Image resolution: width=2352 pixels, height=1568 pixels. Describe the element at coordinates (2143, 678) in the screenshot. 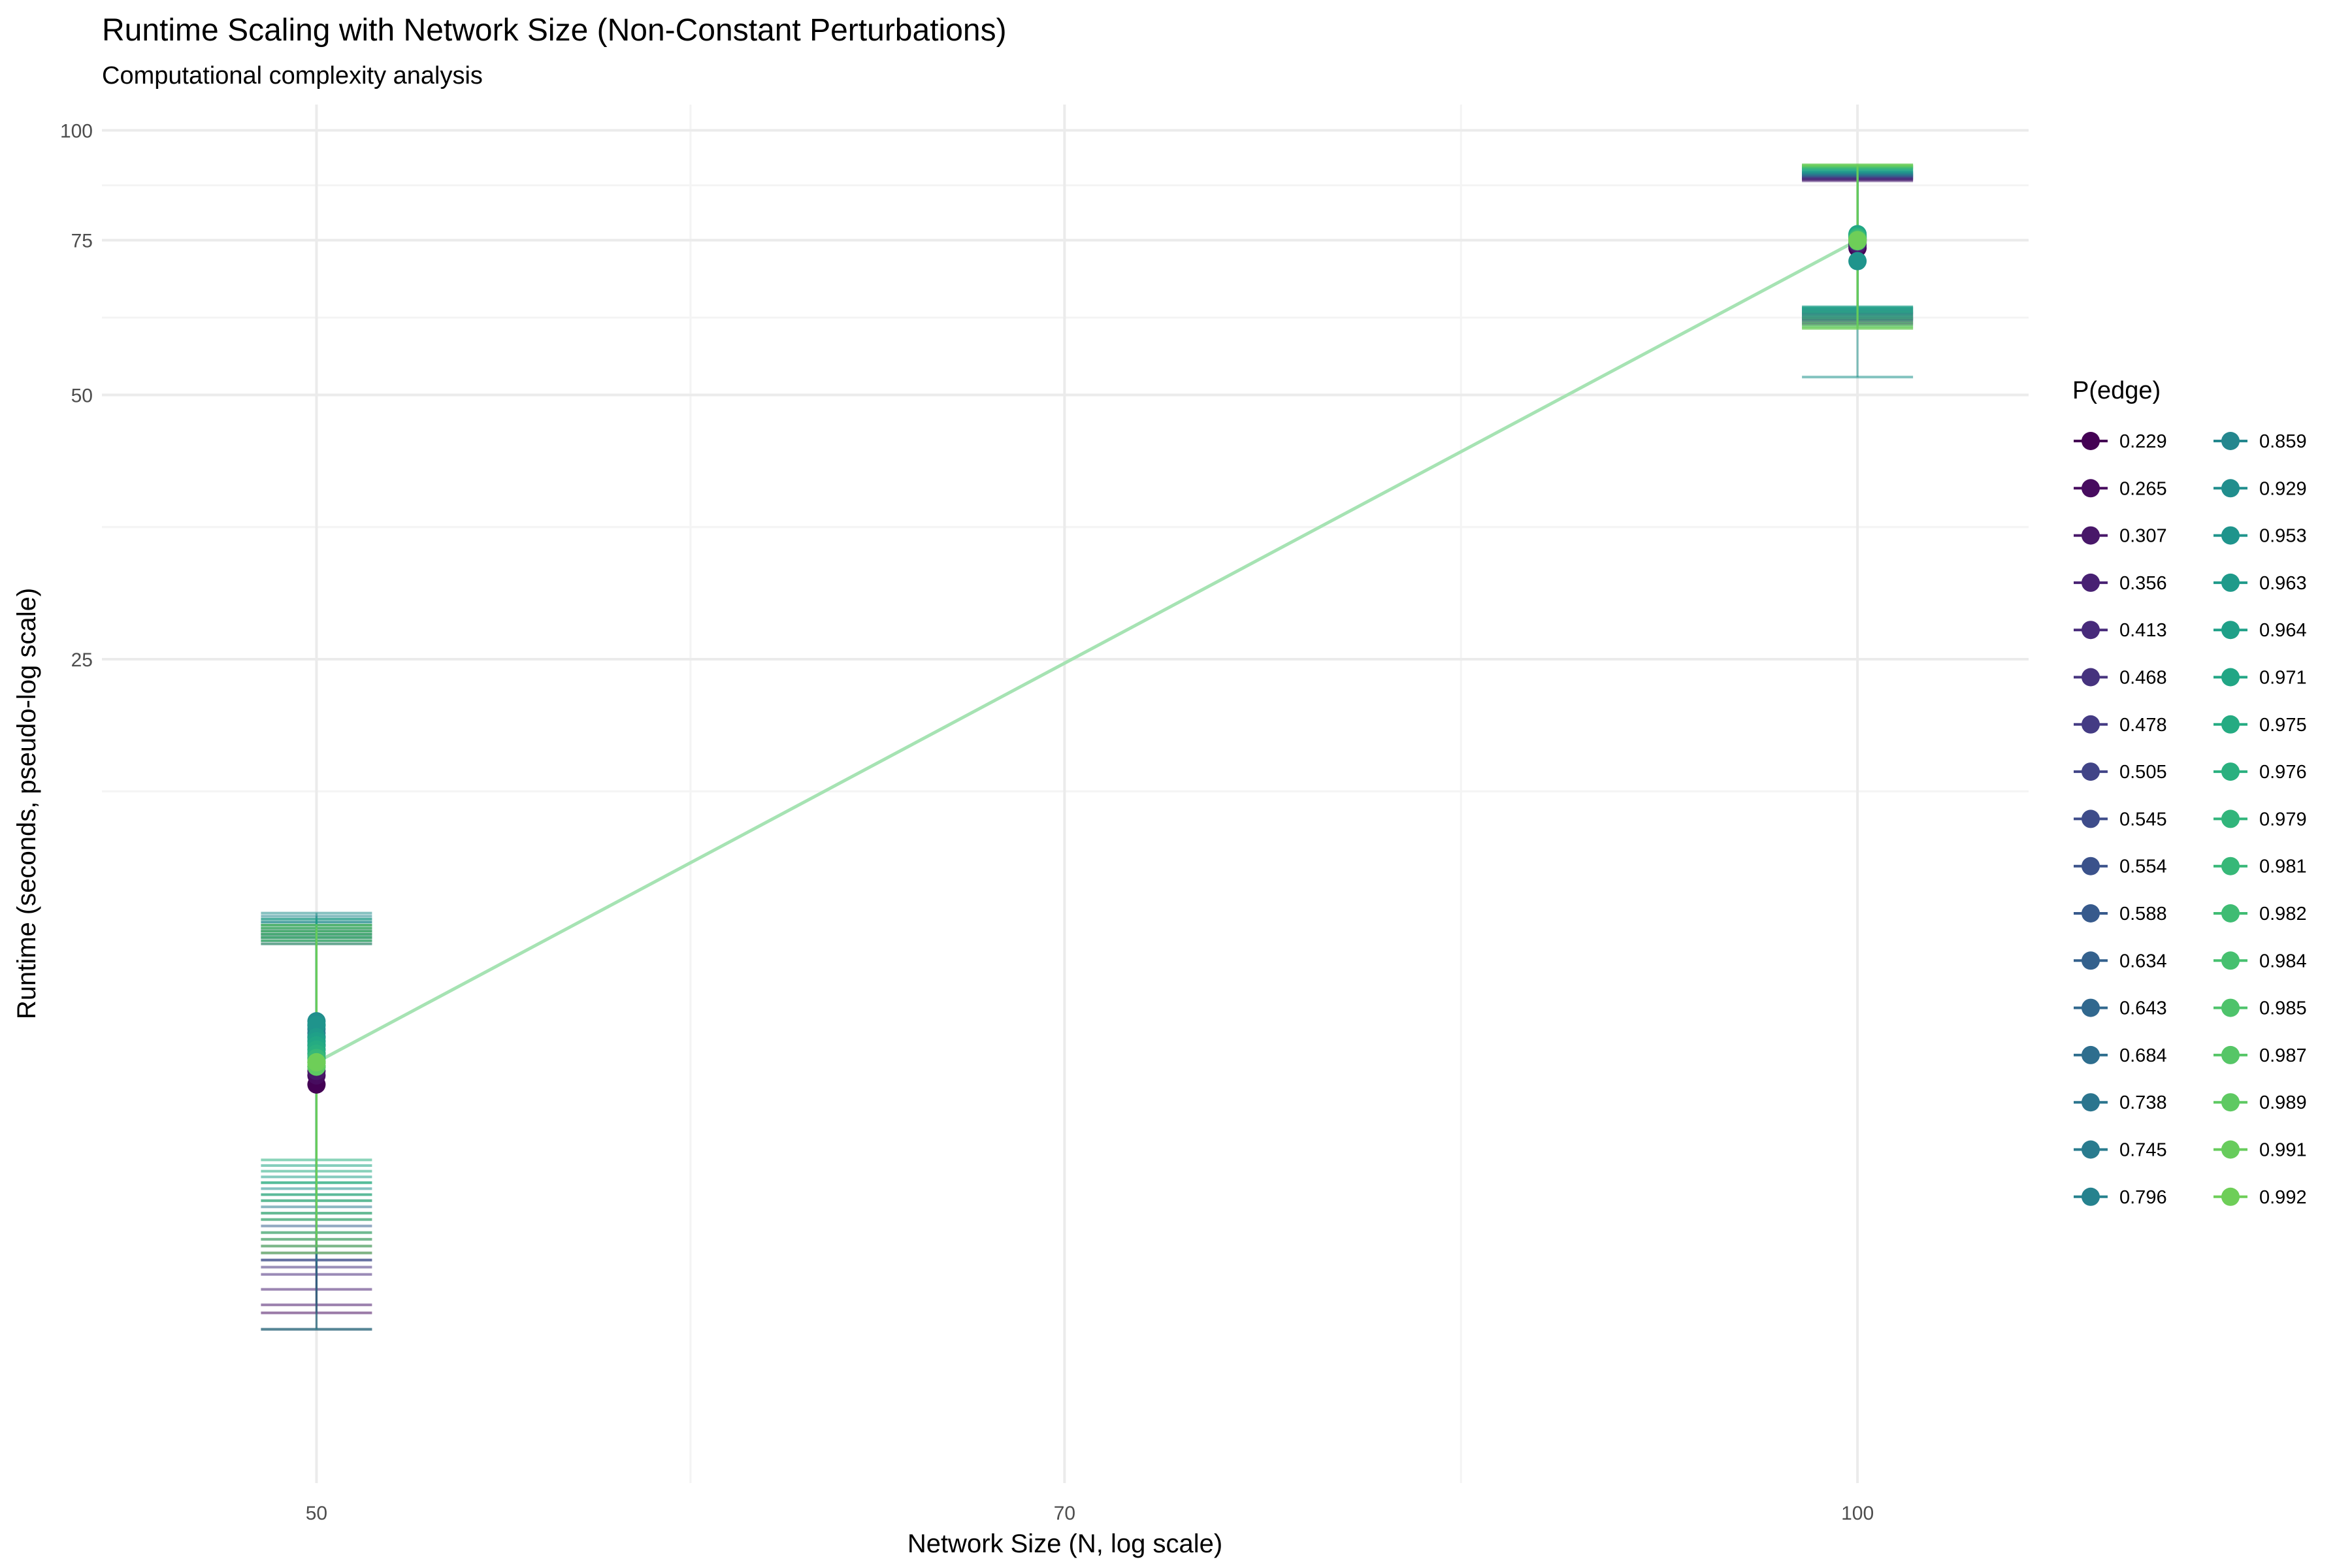

I see `legend-label: 0.468` at that location.